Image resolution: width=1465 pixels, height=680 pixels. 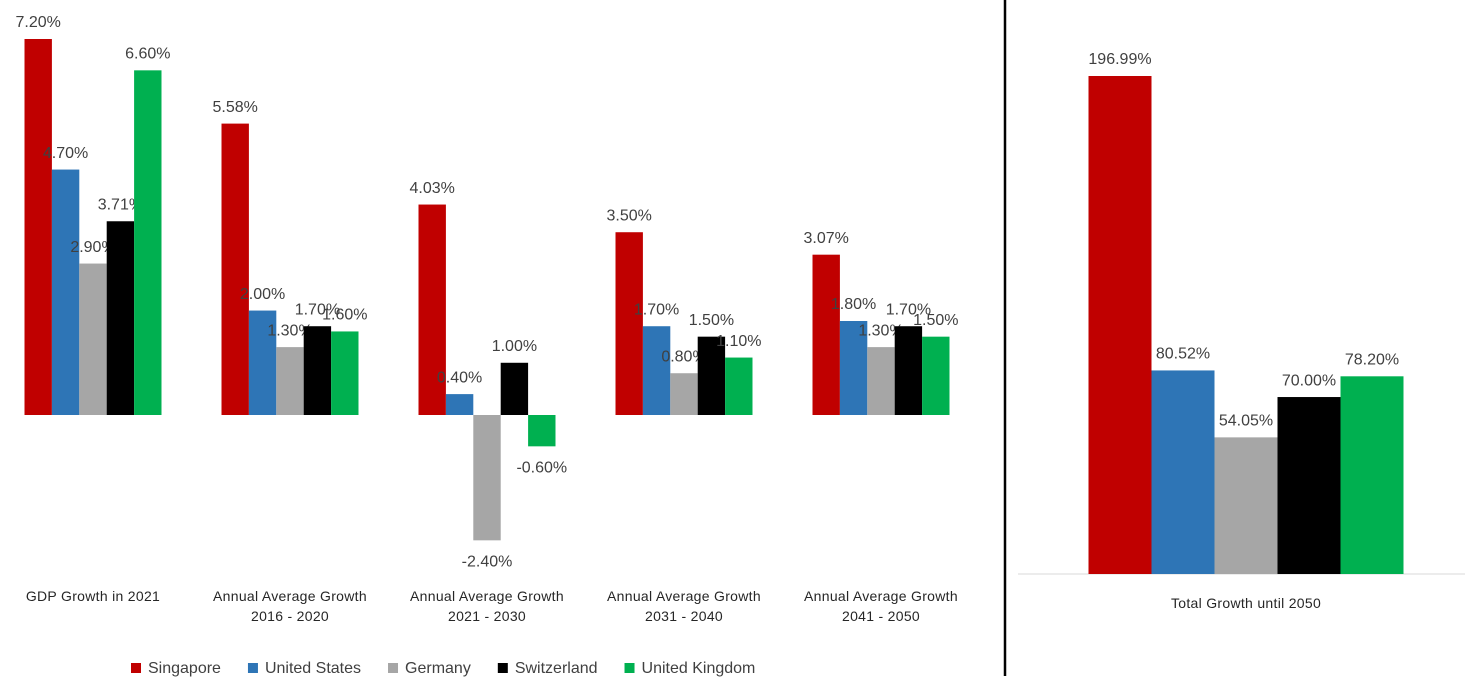 I want to click on category-label: Total Growth until 2050, so click(x=1246, y=603).